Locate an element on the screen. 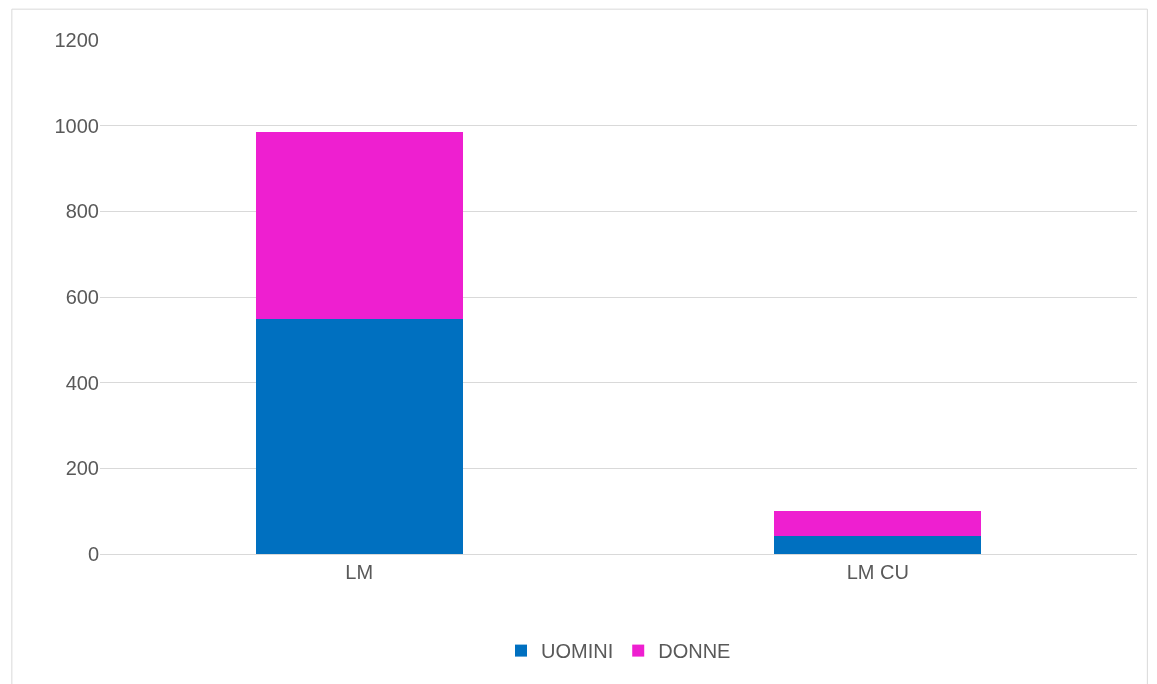 The image size is (1157, 684). y-tick-label: 0 is located at coordinates (93, 554).